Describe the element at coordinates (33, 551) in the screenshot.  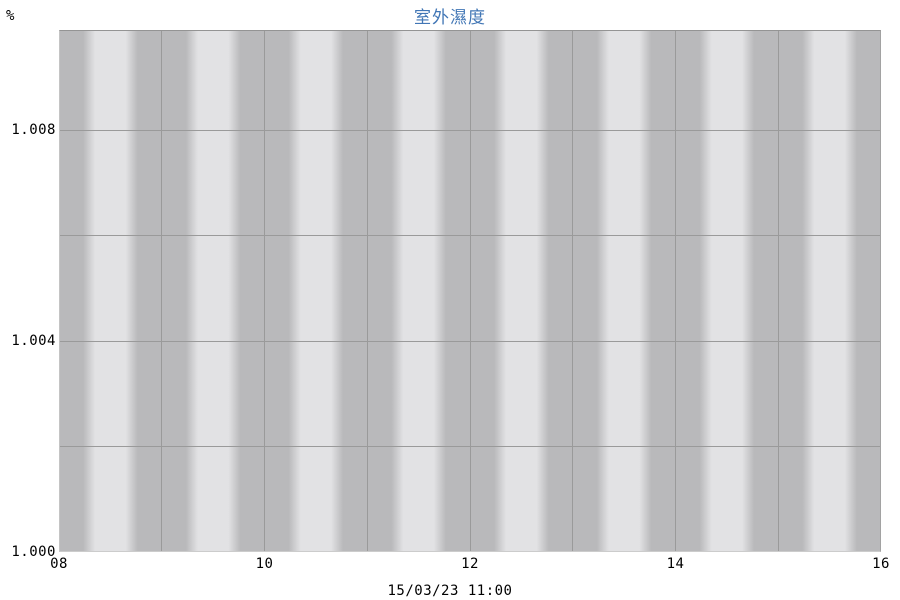
I see `y-tick-label: 1.000` at that location.